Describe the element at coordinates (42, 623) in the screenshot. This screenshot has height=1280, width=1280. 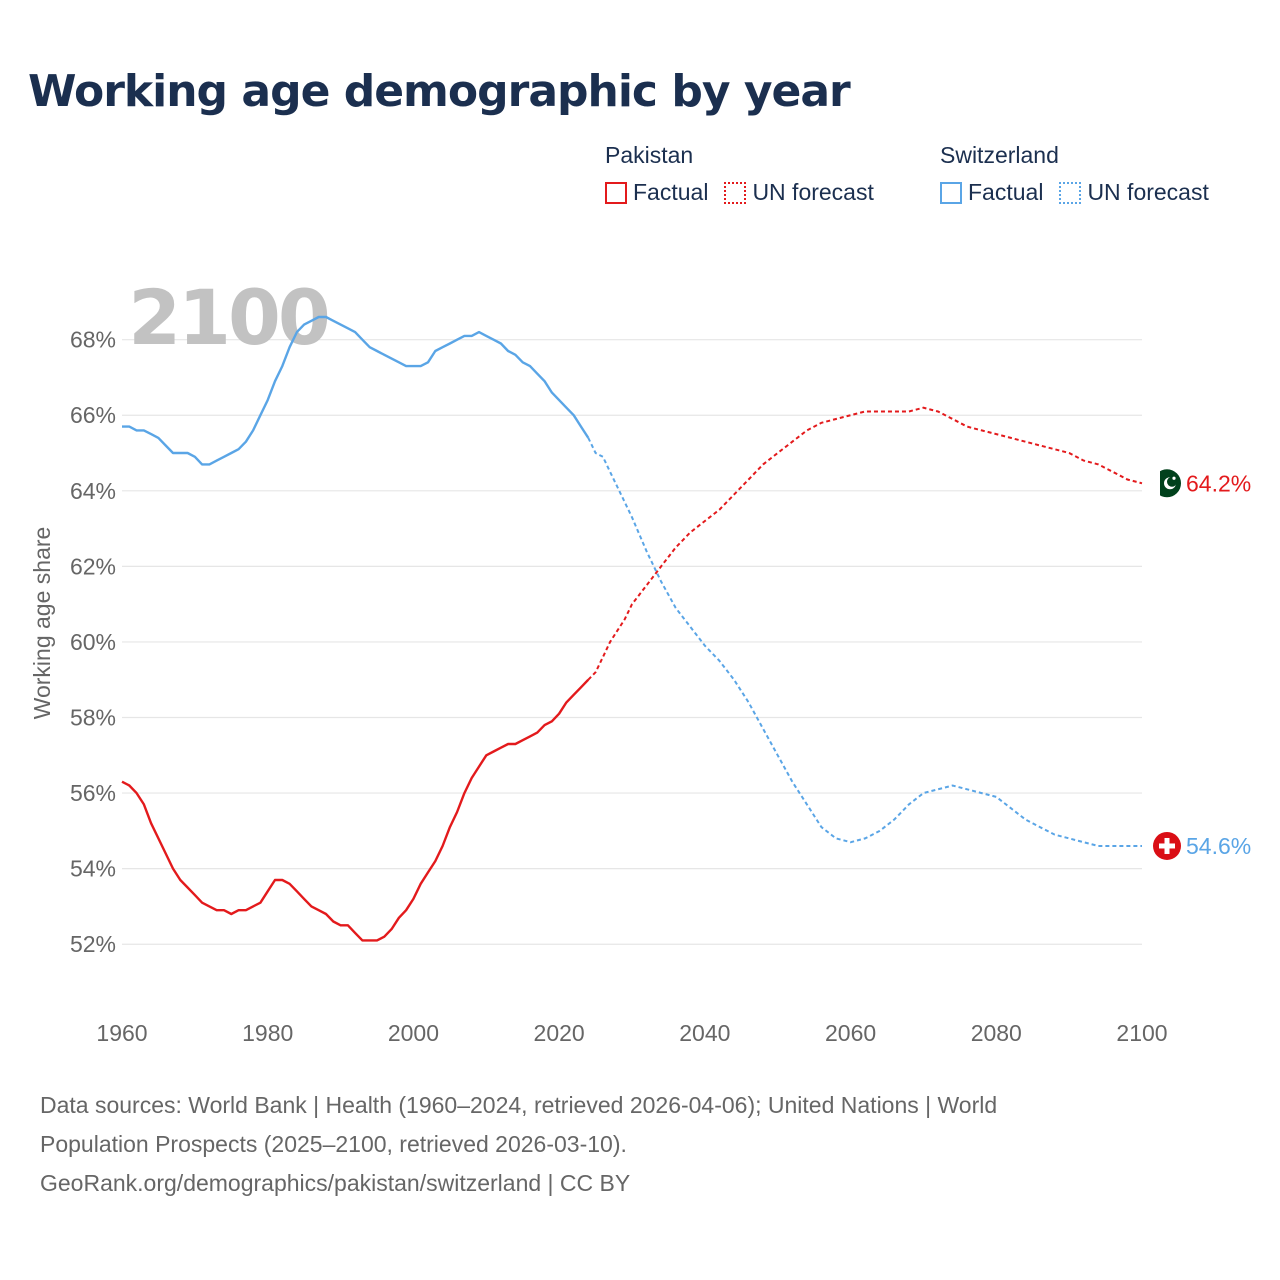
I see `y-axis-label: Working age share` at that location.